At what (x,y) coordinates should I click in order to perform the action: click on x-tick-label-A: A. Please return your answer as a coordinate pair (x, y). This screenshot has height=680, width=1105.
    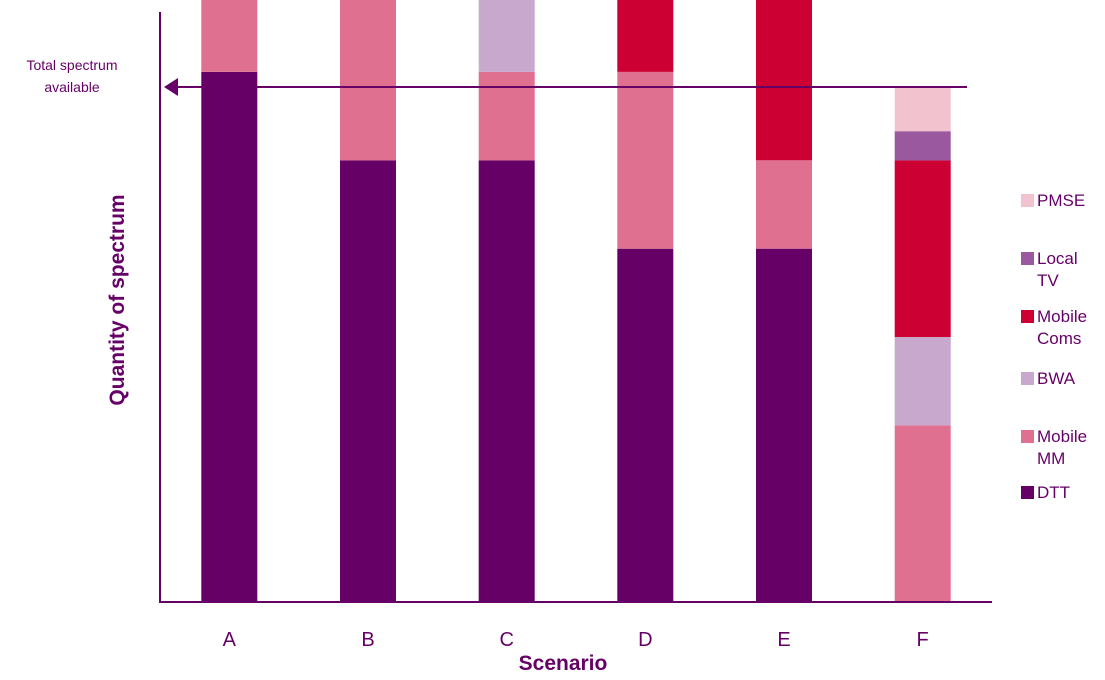
    Looking at the image, I should click on (230, 640).